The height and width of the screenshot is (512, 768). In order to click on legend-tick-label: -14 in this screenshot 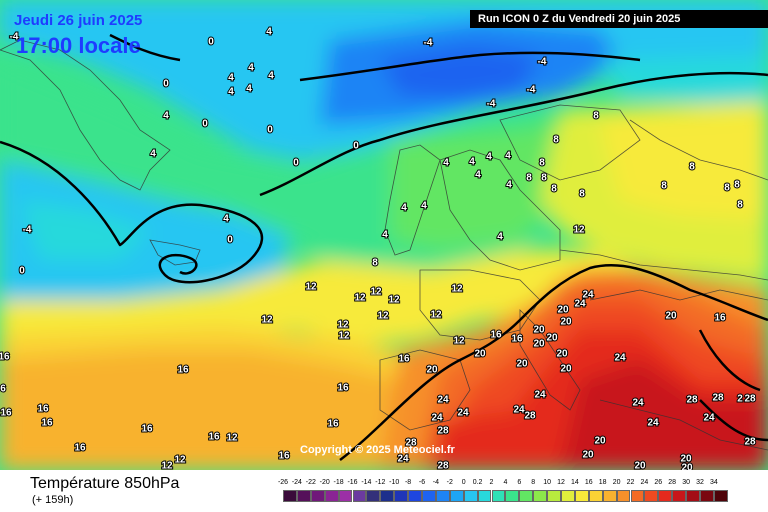, I will do `click(366, 482)`.